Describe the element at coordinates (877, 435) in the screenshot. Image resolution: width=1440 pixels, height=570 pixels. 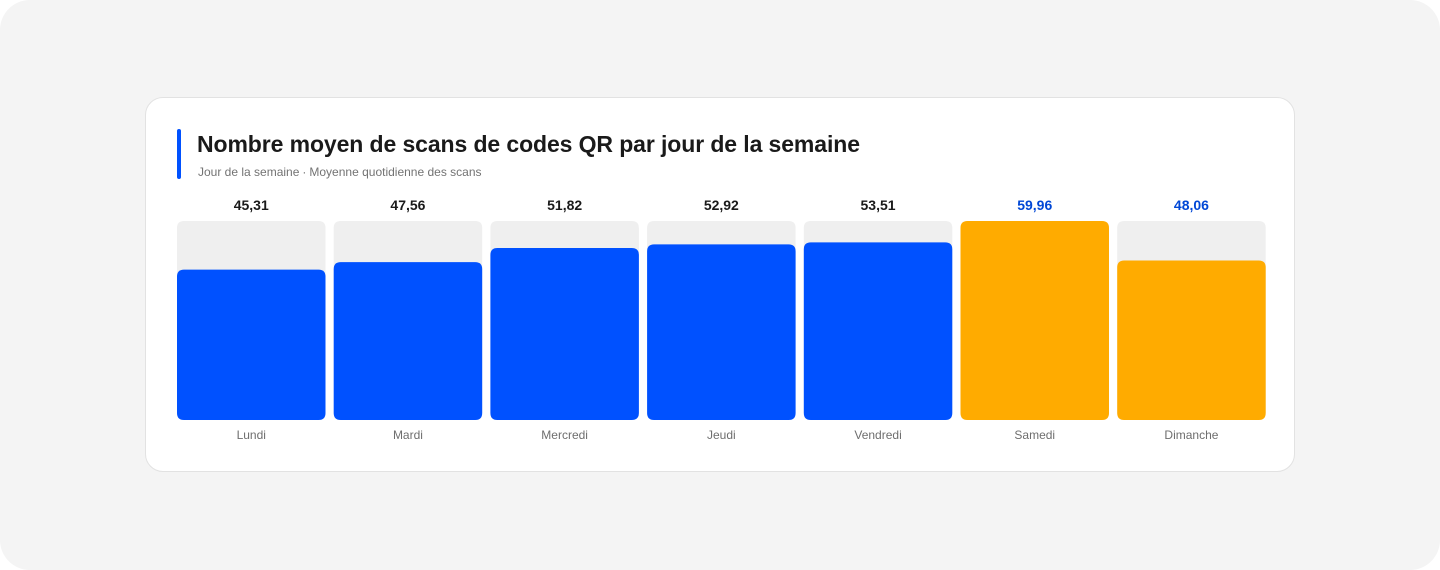
I see `category-label-vendredi: Vendredi` at that location.